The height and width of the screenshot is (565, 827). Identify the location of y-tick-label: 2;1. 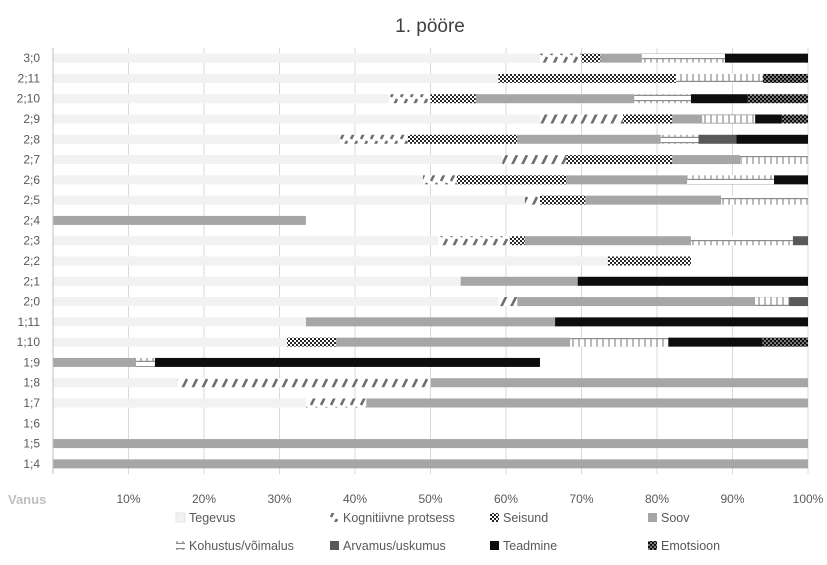
(31, 281).